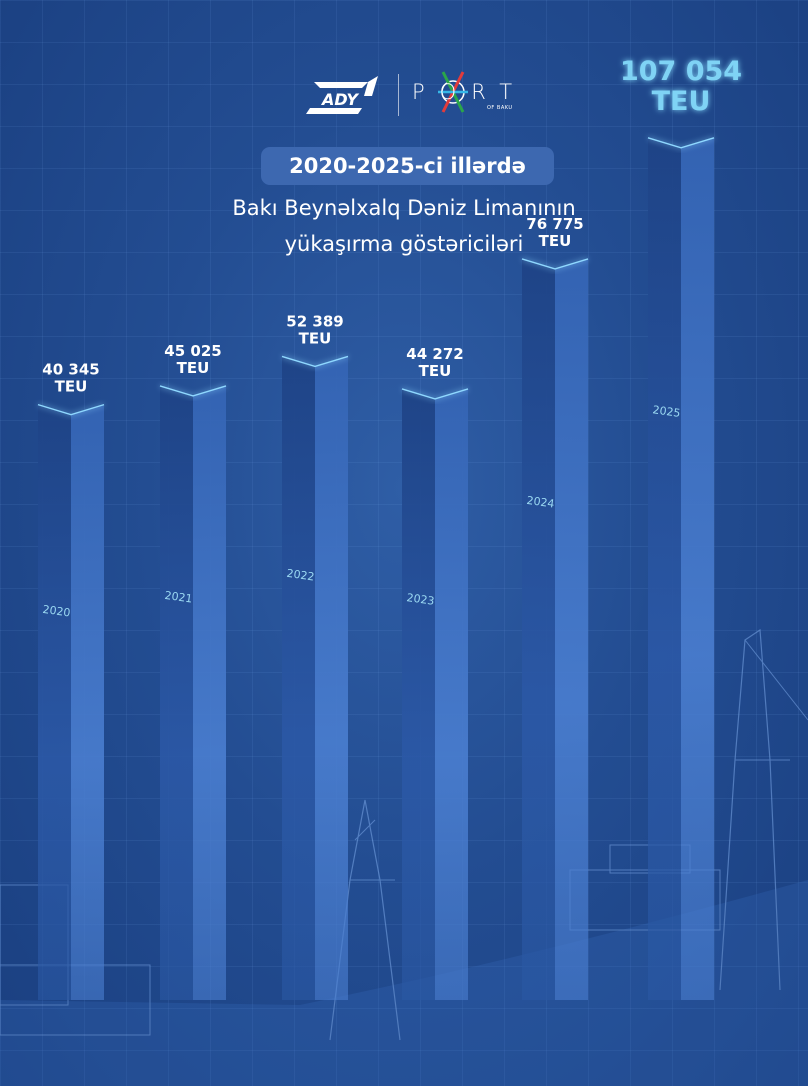 The image size is (808, 1086). Describe the element at coordinates (541, 502) in the screenshot. I see `year-label: 2024` at that location.